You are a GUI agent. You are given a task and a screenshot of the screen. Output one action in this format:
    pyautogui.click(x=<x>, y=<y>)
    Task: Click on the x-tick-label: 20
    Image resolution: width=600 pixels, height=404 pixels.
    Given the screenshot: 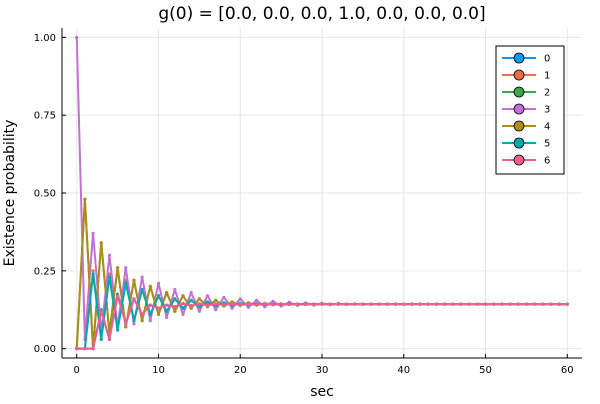 What is the action you would take?
    pyautogui.click(x=240, y=370)
    